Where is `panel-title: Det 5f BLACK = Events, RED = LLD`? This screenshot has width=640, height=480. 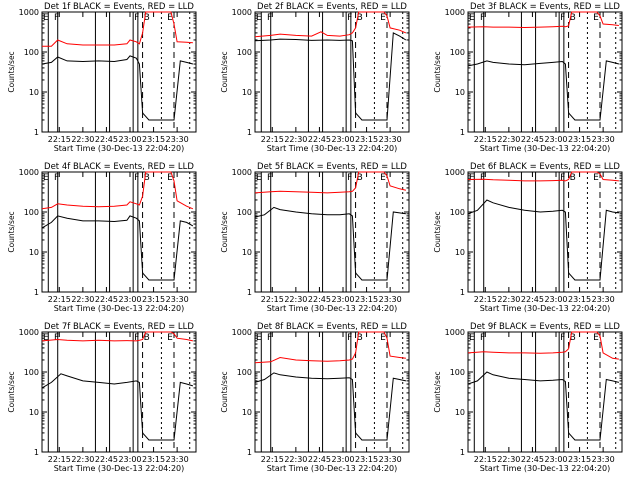
panel-title: Det 5f BLACK = Events, RED = LLD is located at coordinates (332, 167).